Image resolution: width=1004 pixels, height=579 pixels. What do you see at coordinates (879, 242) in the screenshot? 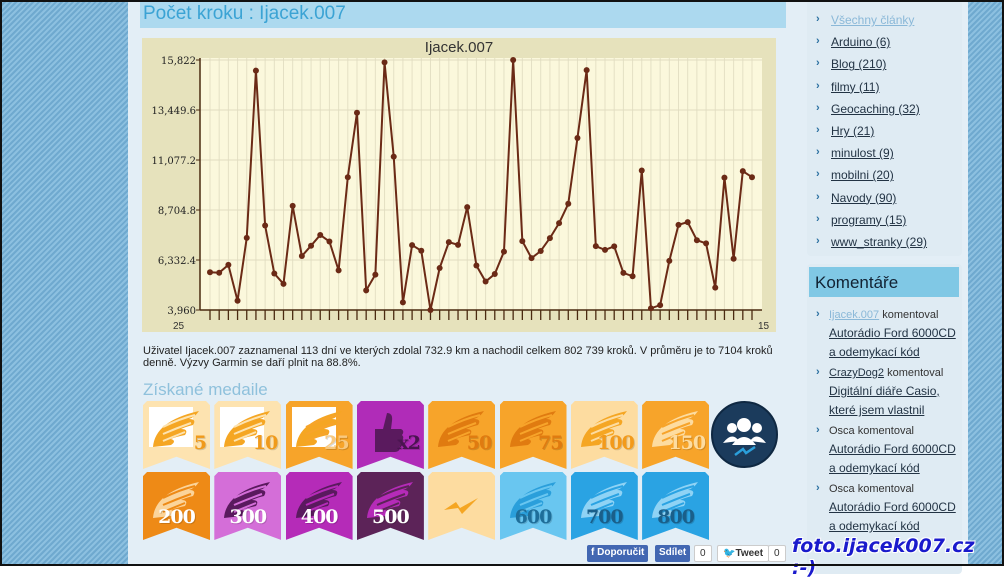
I see `category-link: www_stranky (29)` at bounding box center [879, 242].